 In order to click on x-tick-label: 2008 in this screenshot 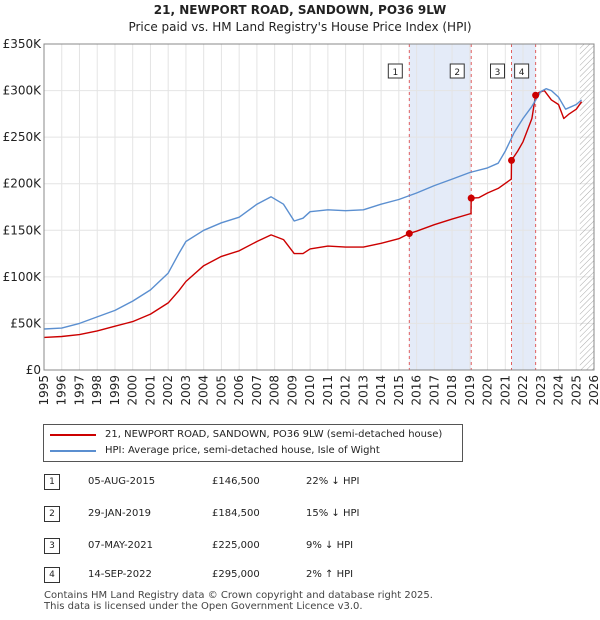, I will do `click(275, 390)`.